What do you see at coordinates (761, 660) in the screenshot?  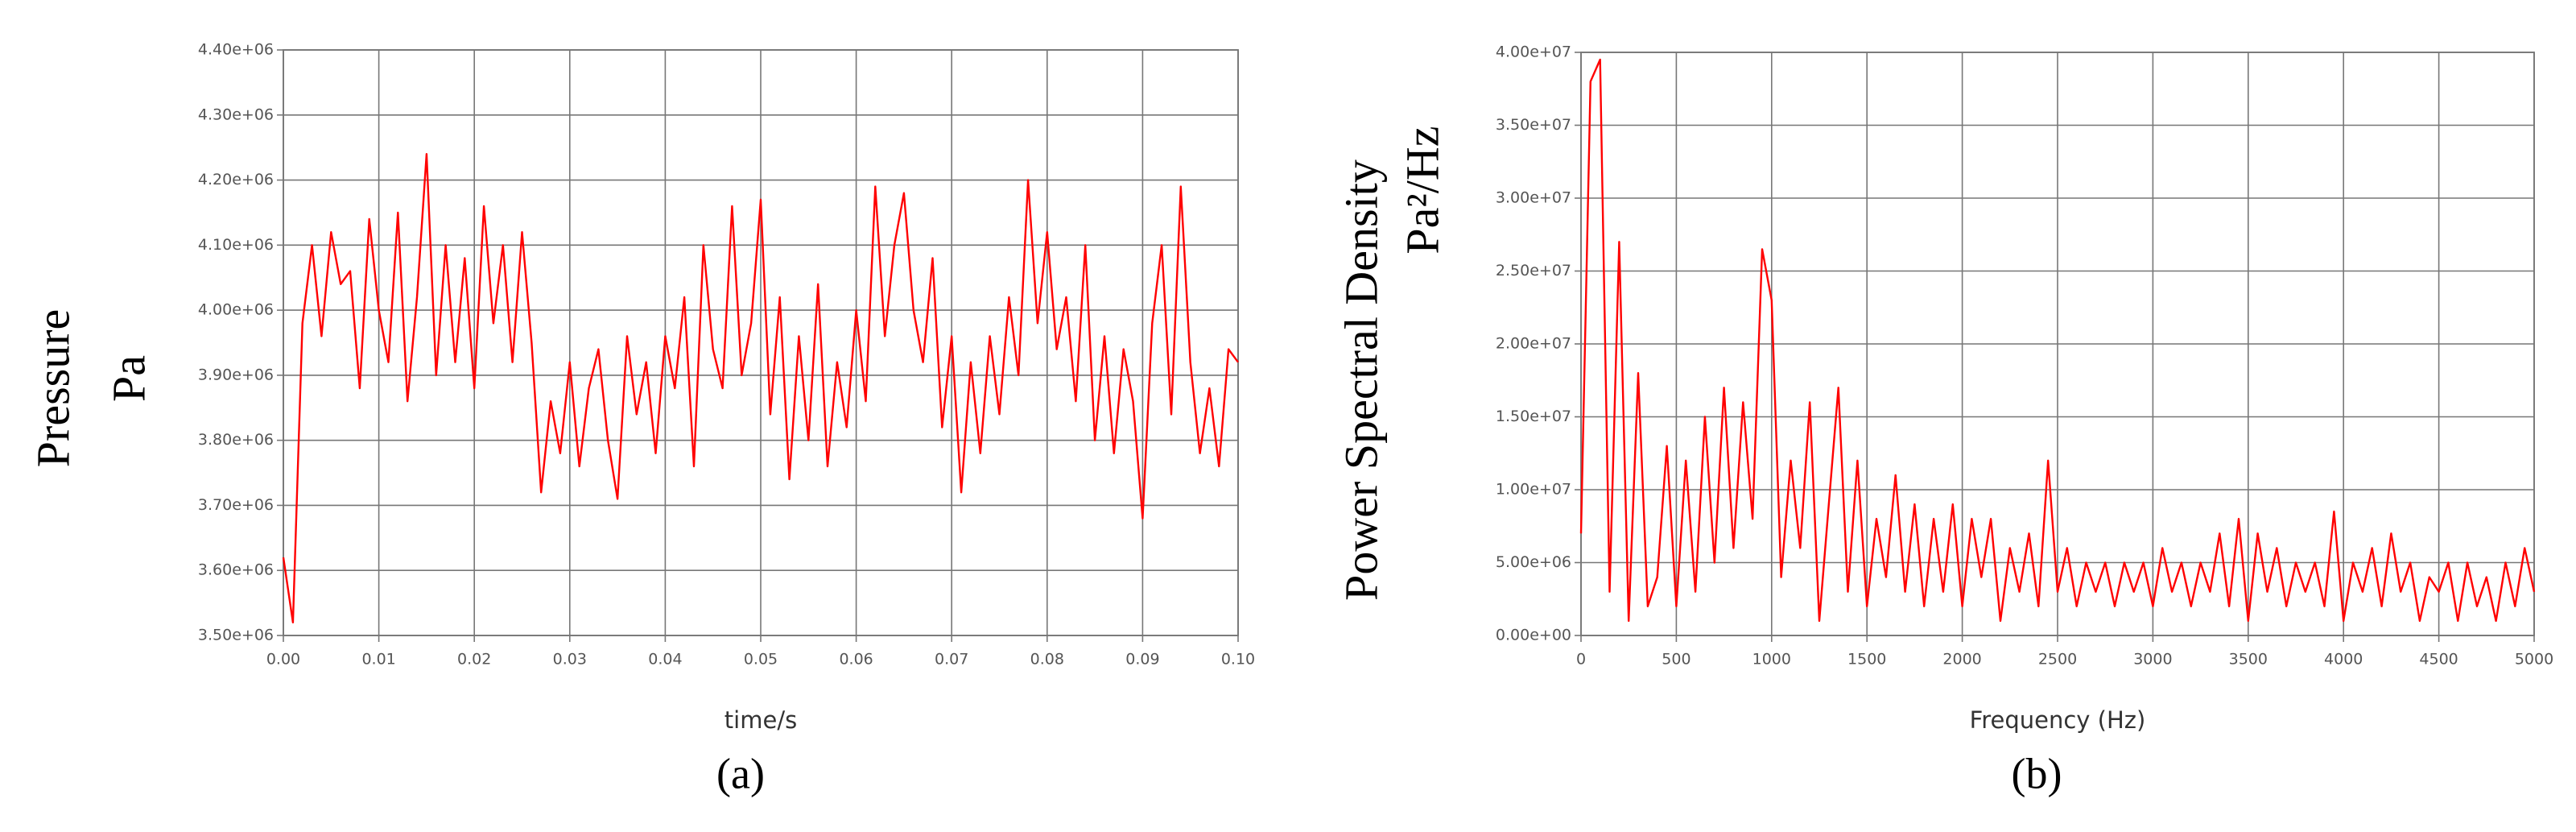 I see `x-tick-label: 0.05` at bounding box center [761, 660].